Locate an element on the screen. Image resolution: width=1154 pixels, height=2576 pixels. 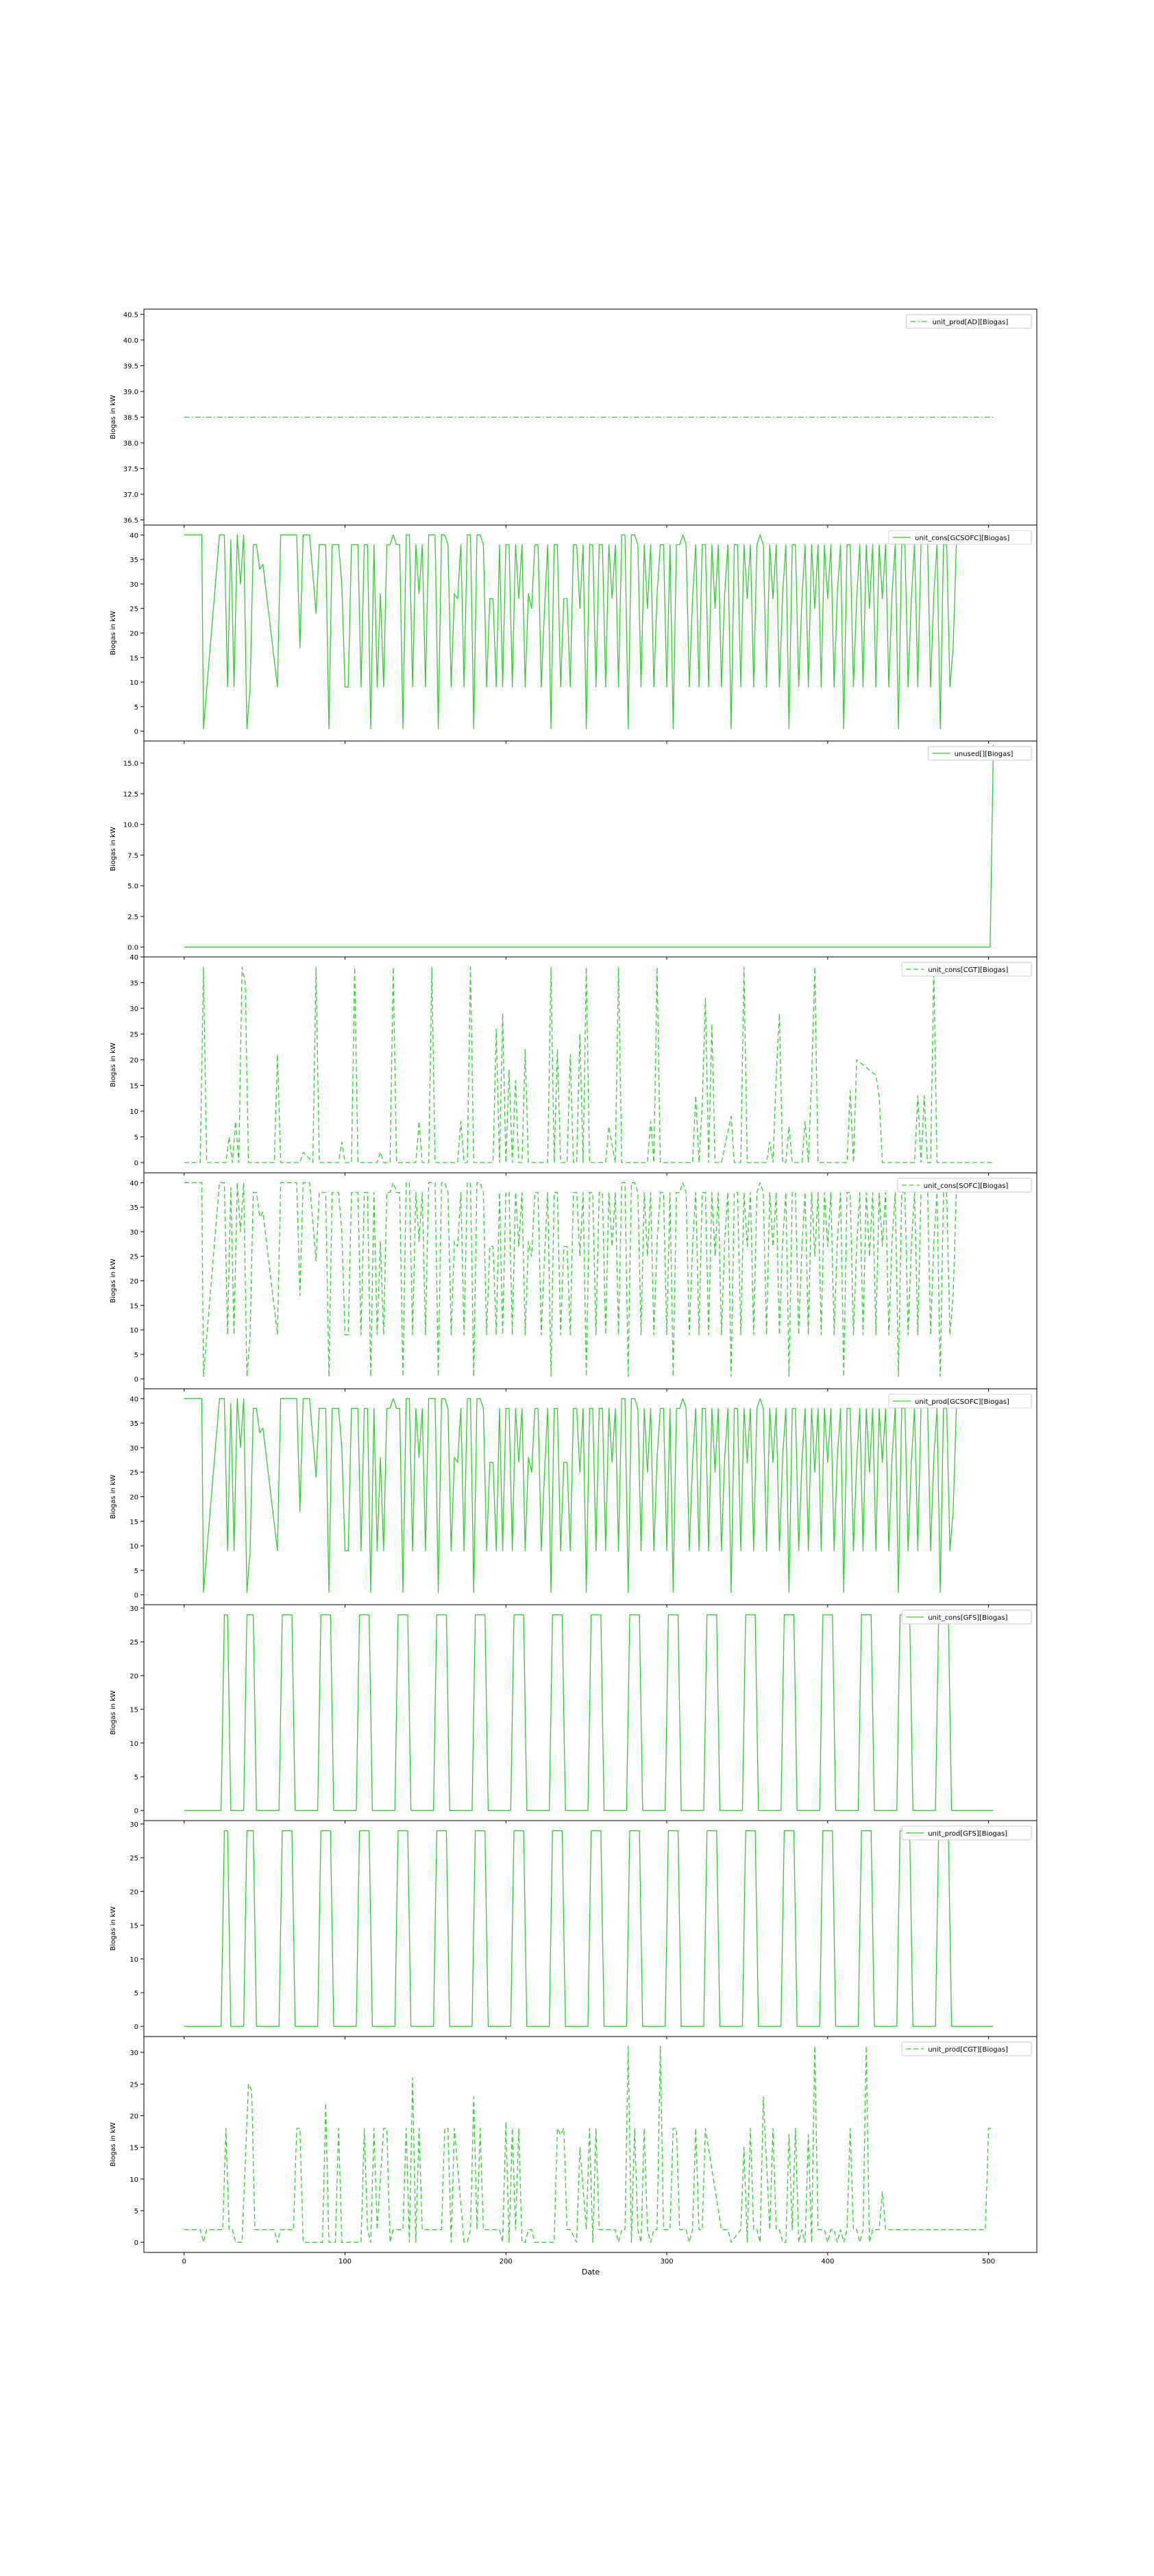
y-tick-label: 37.0 is located at coordinates (130, 495).